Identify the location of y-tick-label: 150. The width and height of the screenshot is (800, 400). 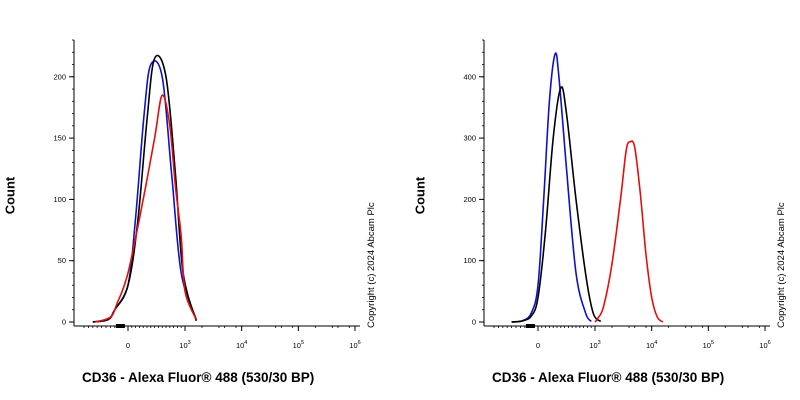
(59, 138).